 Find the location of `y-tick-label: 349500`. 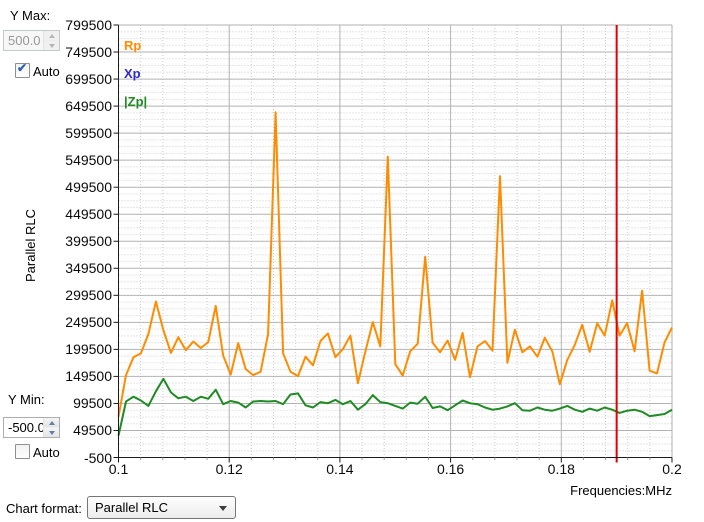

y-tick-label: 349500 is located at coordinates (88, 268).